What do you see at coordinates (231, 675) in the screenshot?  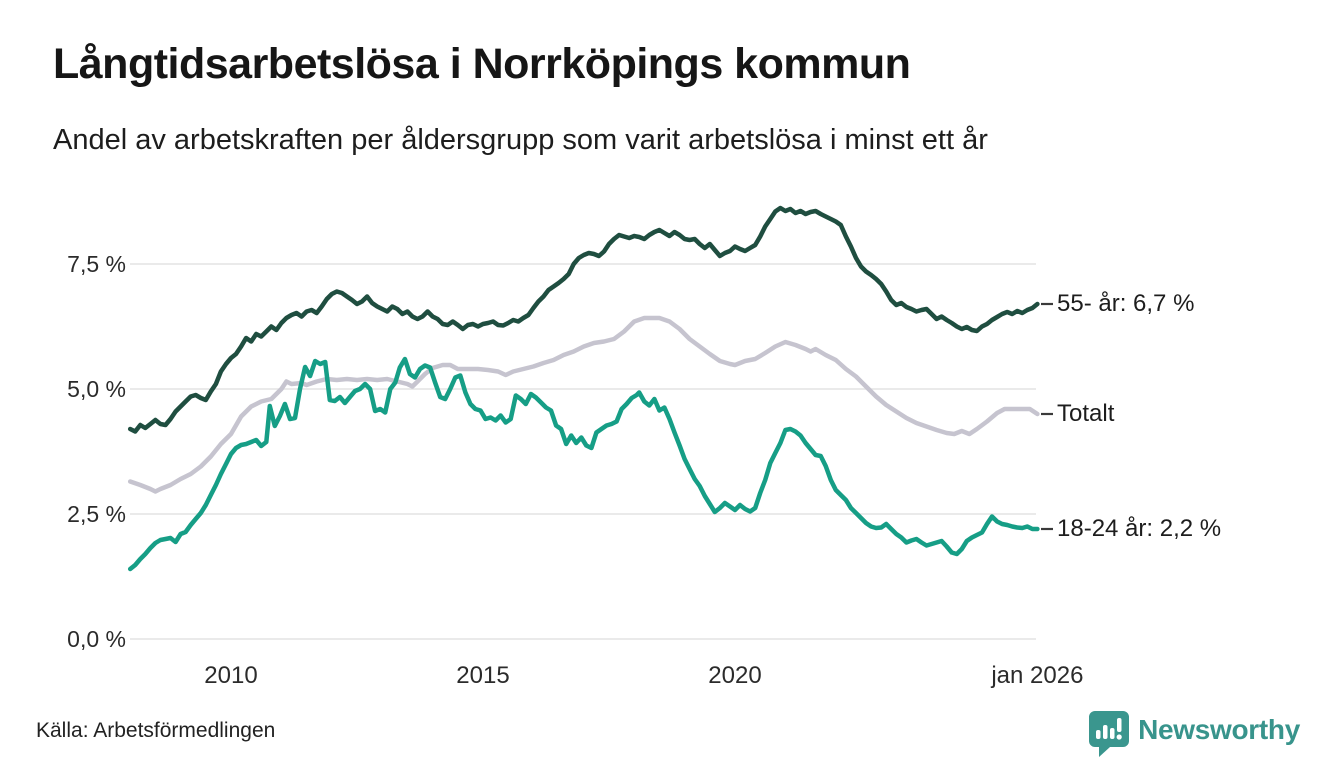 I see `x-tick-label: 2010` at bounding box center [231, 675].